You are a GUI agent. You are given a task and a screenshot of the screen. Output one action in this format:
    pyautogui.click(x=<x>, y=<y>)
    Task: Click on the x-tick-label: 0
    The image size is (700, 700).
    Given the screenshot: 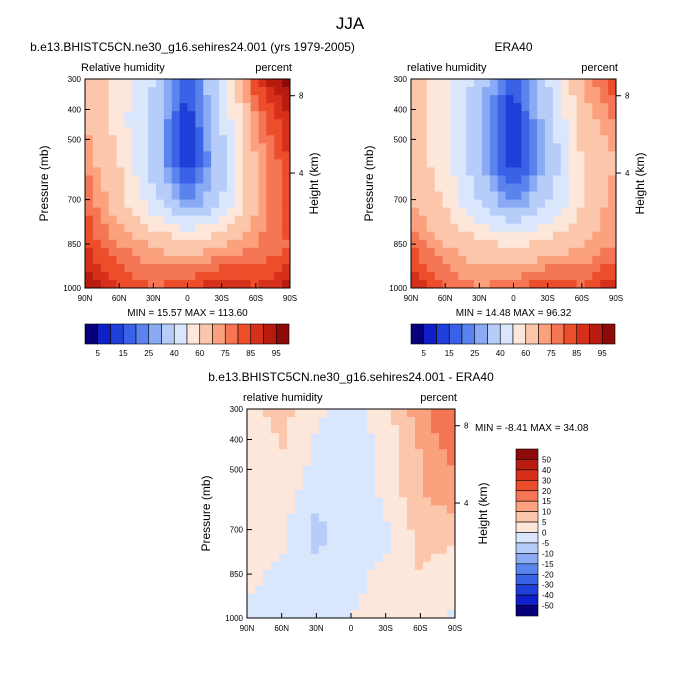 What is the action you would take?
    pyautogui.click(x=187, y=298)
    